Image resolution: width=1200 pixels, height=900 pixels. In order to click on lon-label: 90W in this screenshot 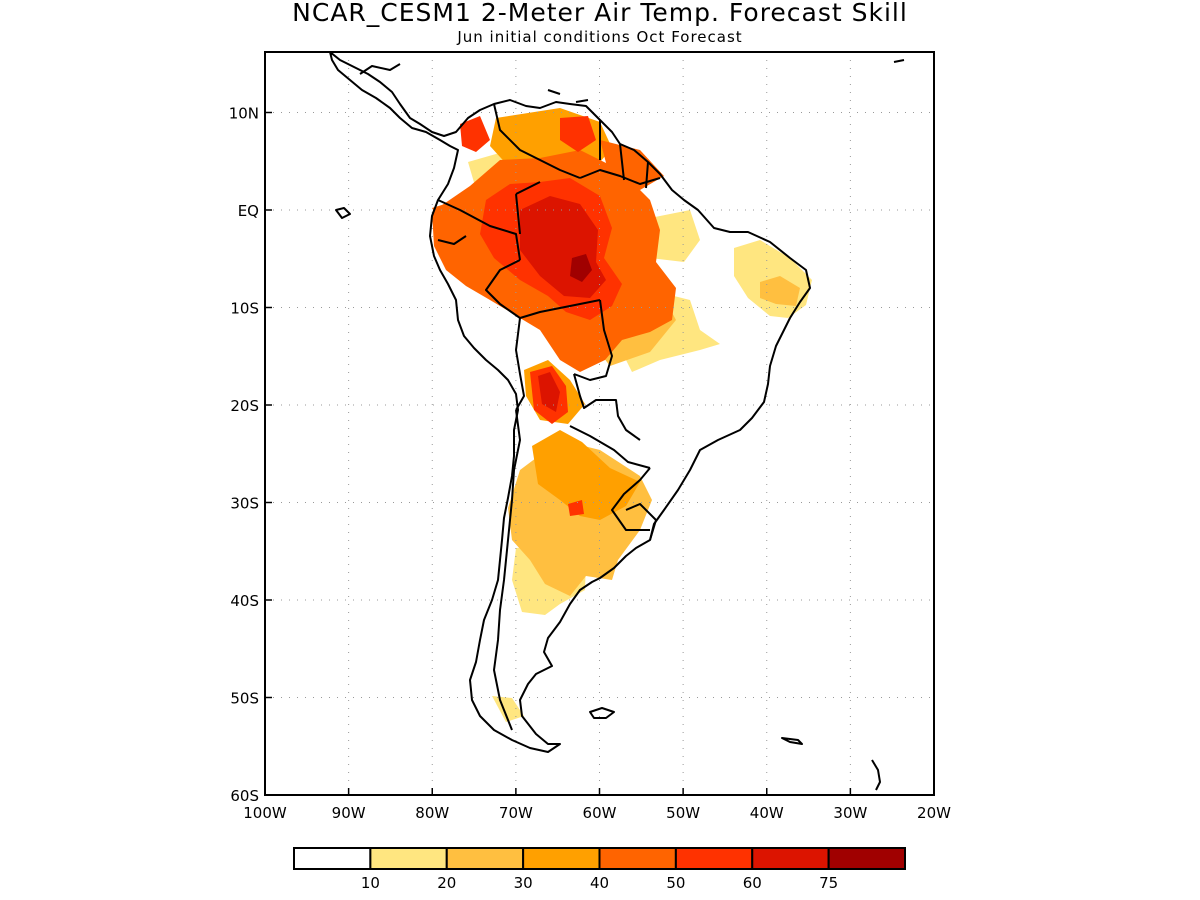, I will do `click(349, 813)`.